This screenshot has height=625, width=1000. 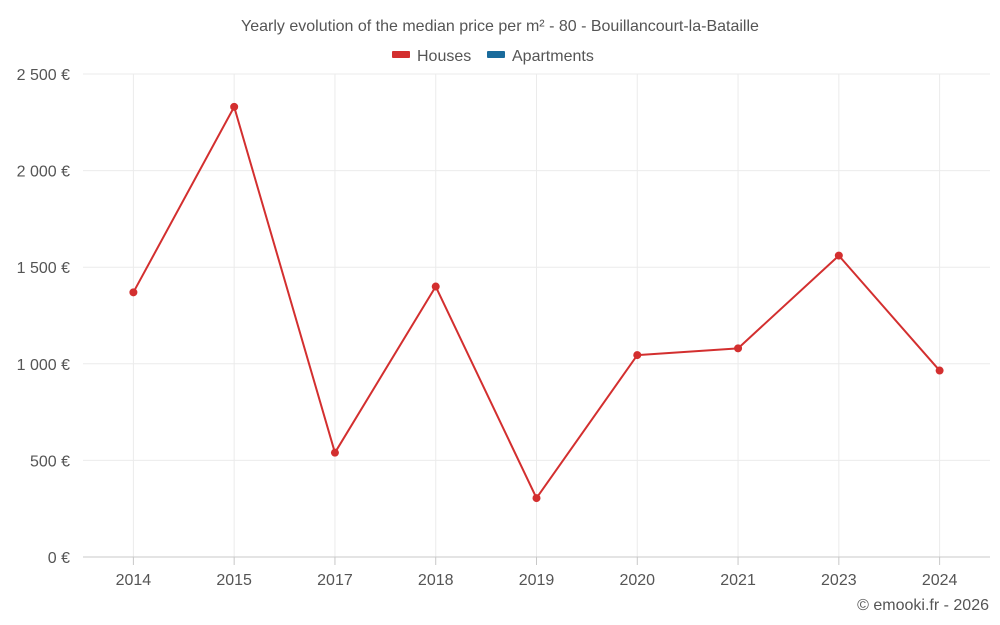 I want to click on x-tick-label: 2019, so click(x=537, y=580).